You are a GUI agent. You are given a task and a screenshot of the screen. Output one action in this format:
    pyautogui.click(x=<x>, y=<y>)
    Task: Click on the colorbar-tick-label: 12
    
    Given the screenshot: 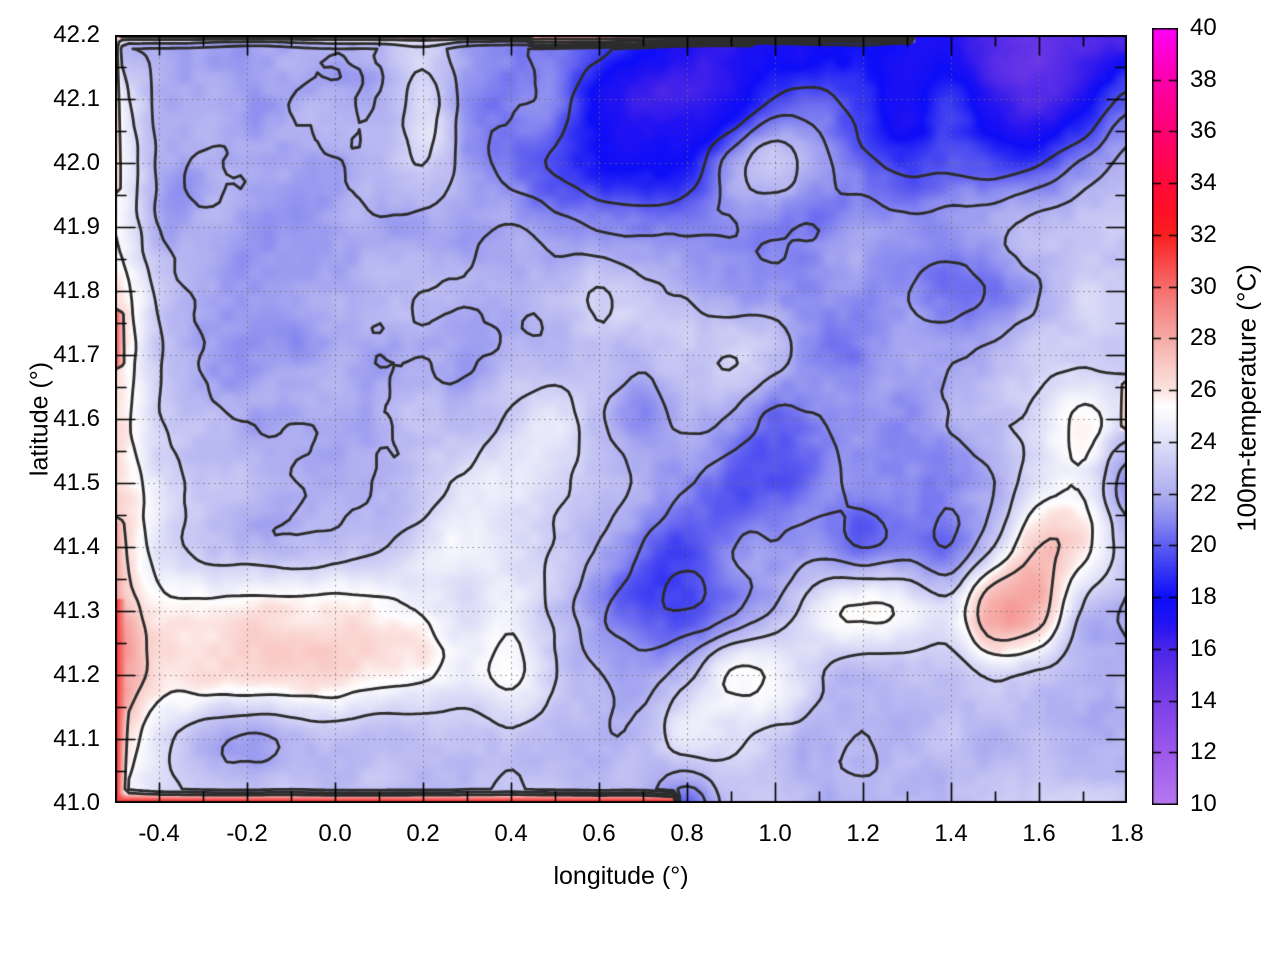 What is the action you would take?
    pyautogui.click(x=1203, y=752)
    